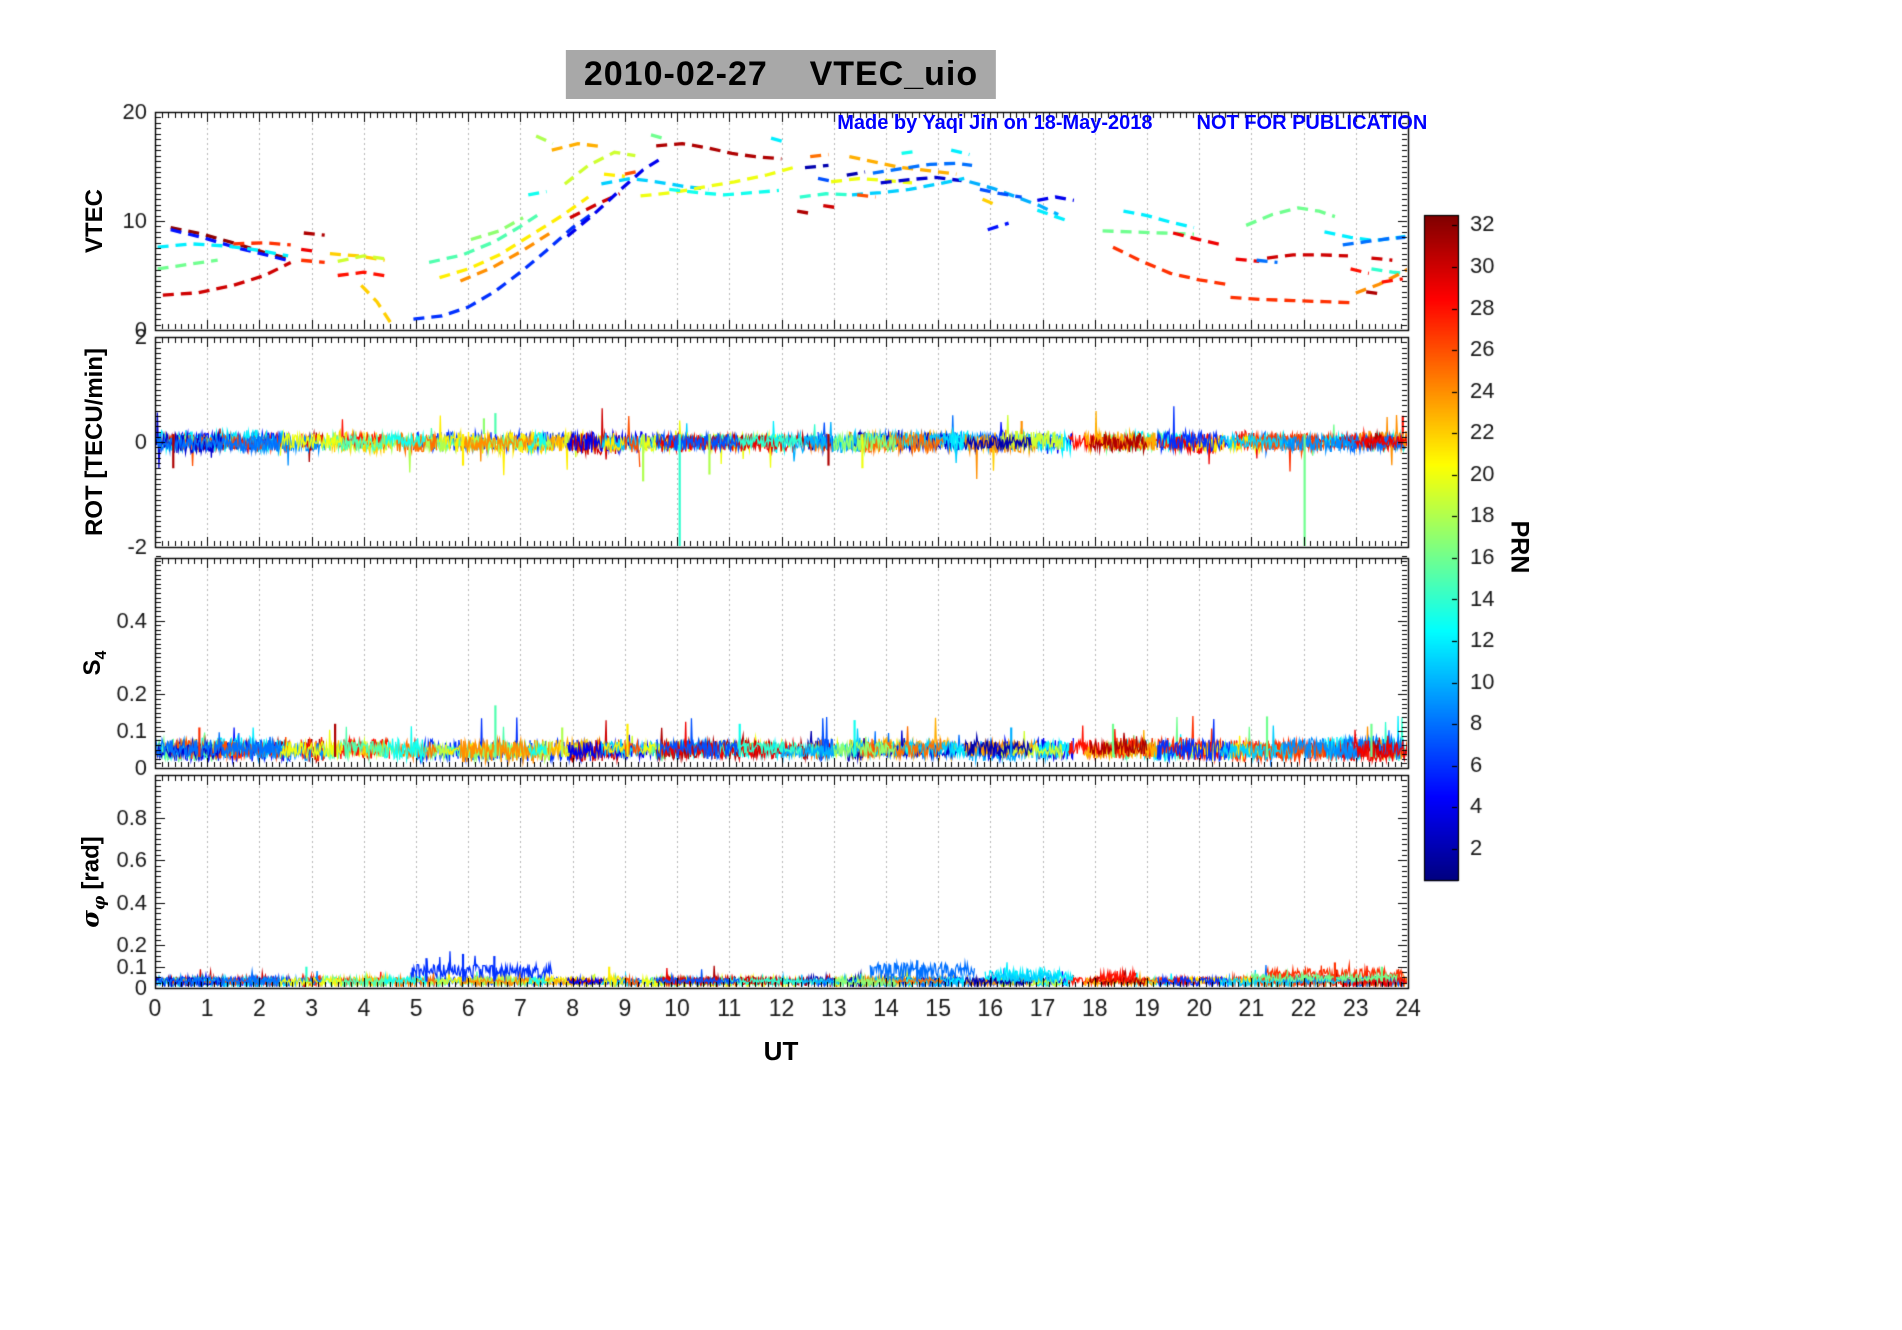 This screenshot has width=1902, height=1330. What do you see at coordinates (781, 1051) in the screenshot?
I see `x-axis-label: UT` at bounding box center [781, 1051].